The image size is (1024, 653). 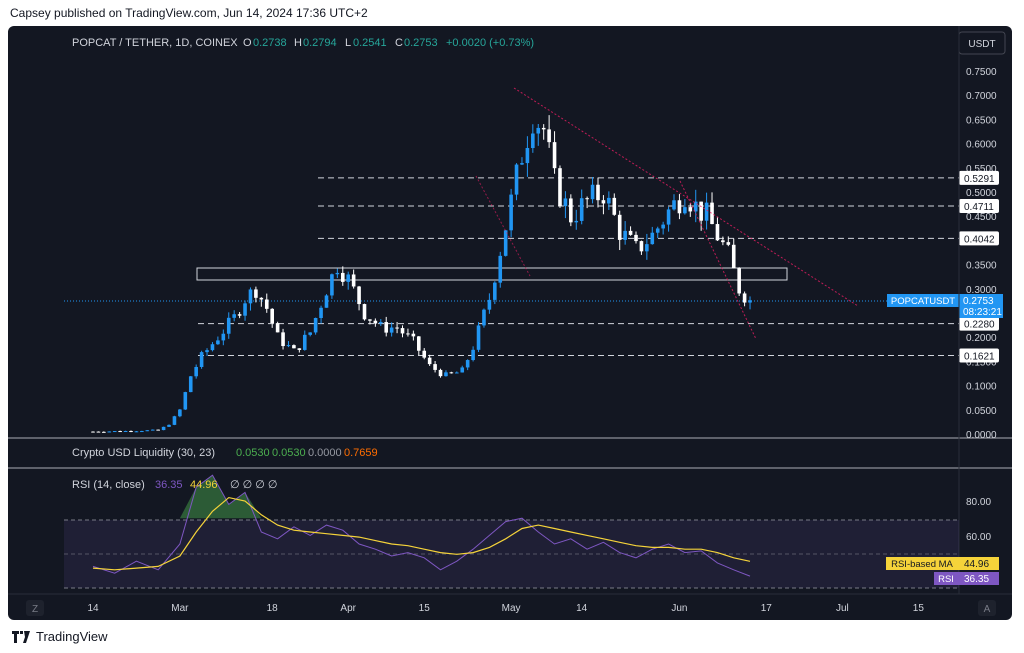 What do you see at coordinates (505, 608) in the screenshot?
I see `time-axis: 14 Mar 18 Apr 15 May 14 Jun 17 Jul 15` at bounding box center [505, 608].